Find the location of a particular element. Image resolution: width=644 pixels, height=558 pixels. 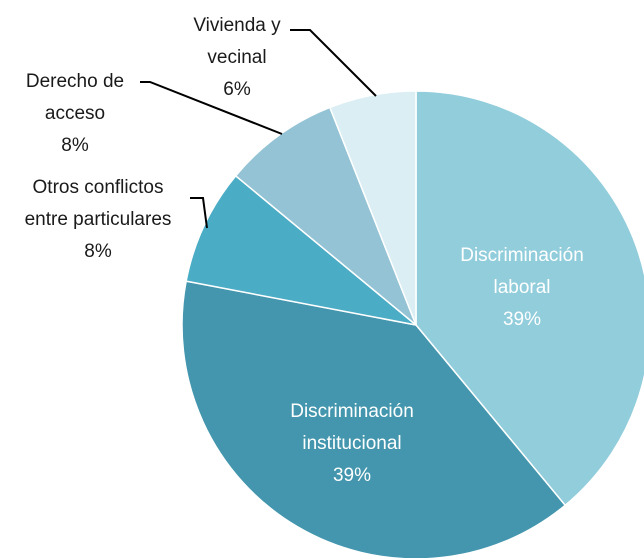

slice-label: Otros conflictos entre particulares 8% is located at coordinates (98, 220).